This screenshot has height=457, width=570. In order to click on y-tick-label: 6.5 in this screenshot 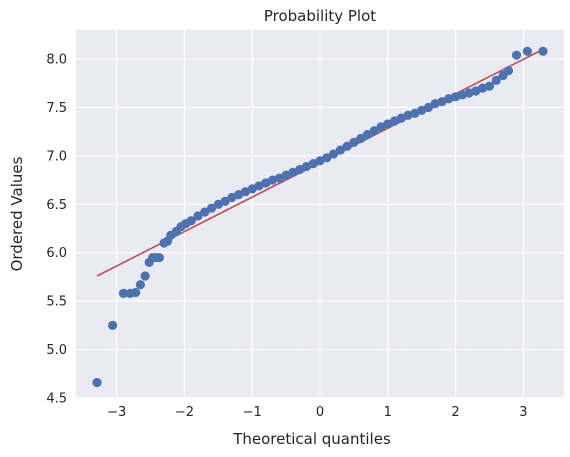, I will do `click(56, 205)`.